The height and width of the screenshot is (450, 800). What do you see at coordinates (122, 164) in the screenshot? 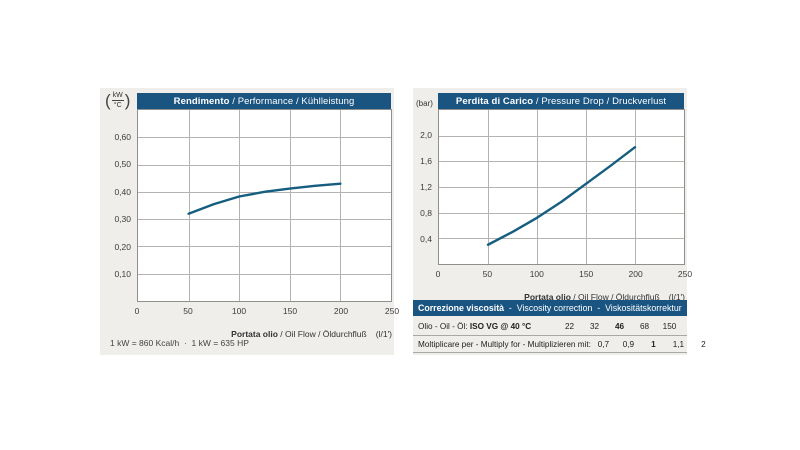
I see `y-tick-label: 0,50` at bounding box center [122, 164].